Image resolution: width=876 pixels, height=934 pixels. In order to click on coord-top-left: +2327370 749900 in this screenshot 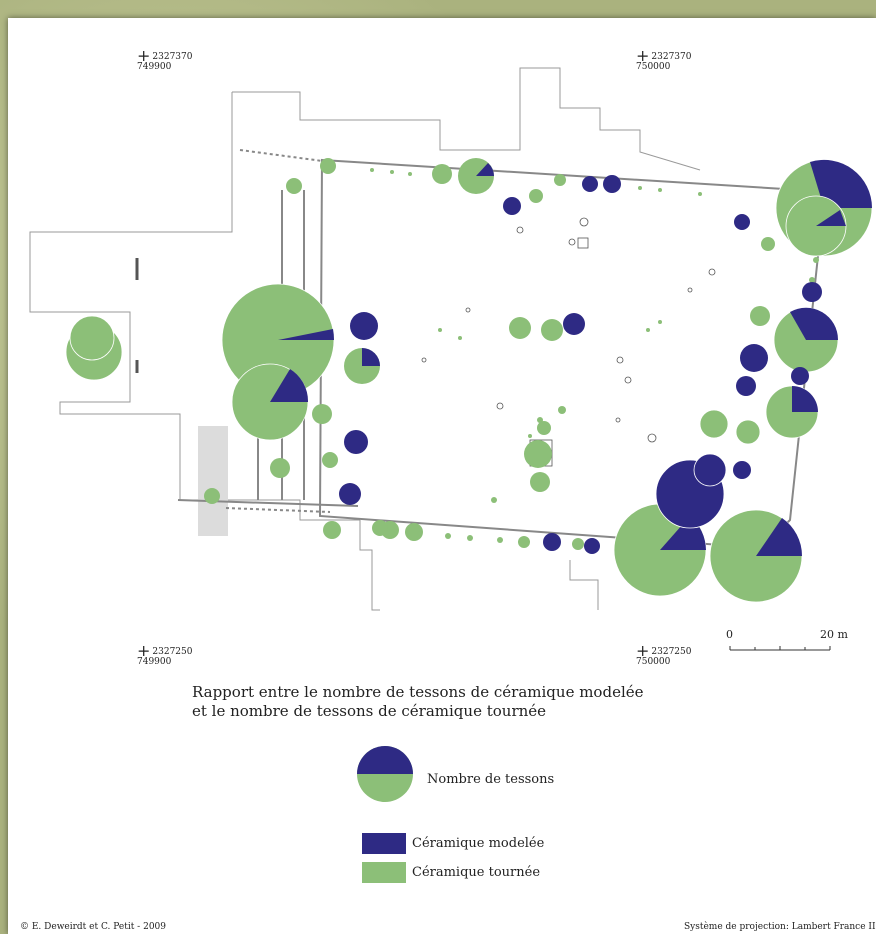, I will do `click(165, 59)`.